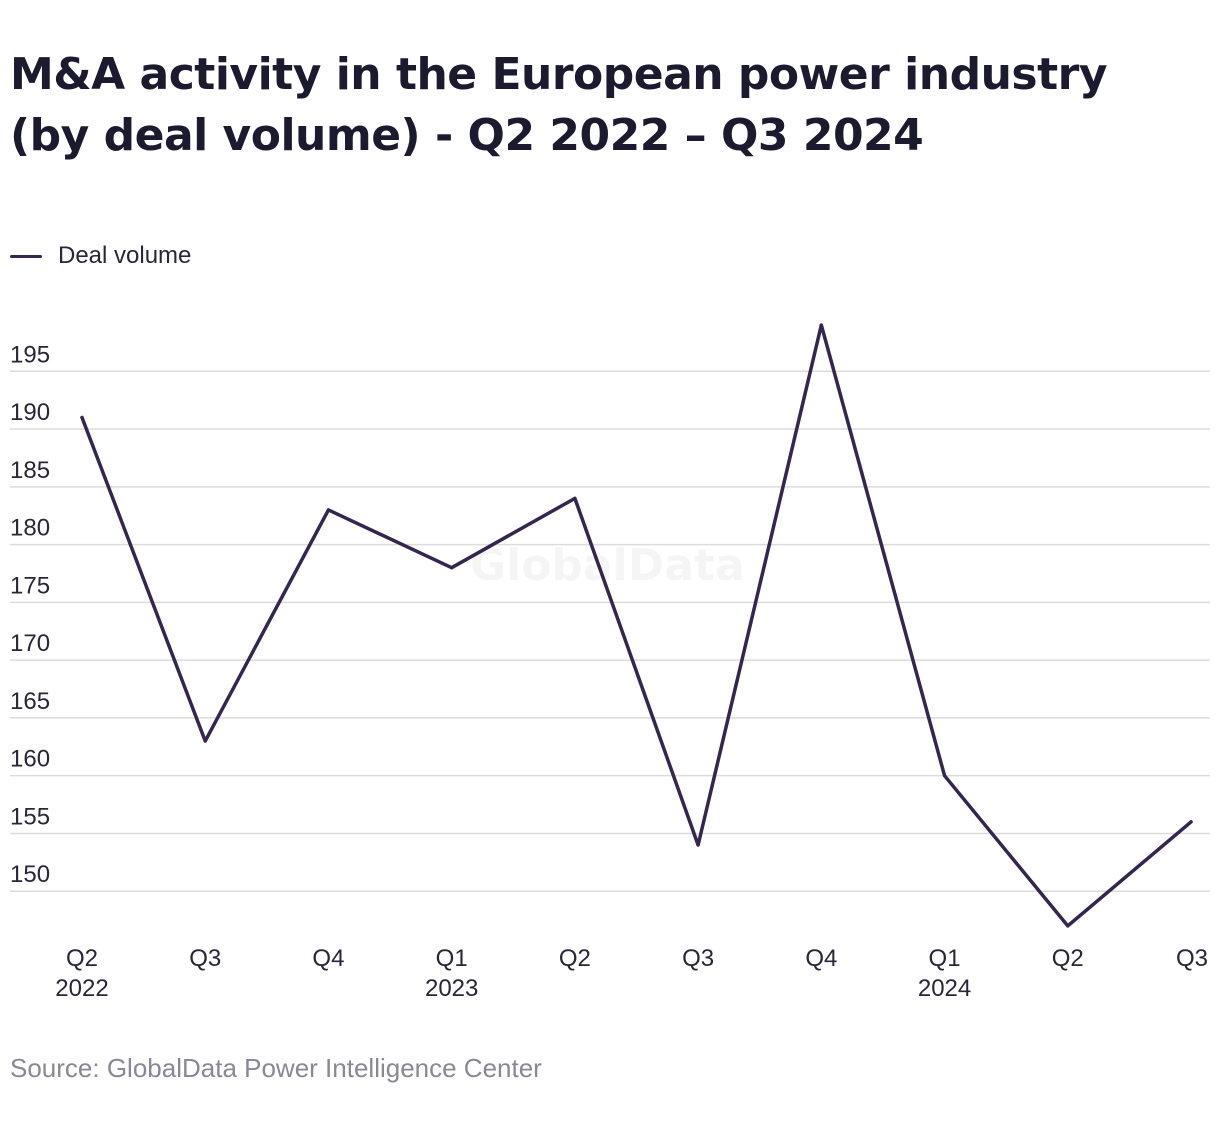  I want to click on y-tick-label: 150, so click(30, 874).